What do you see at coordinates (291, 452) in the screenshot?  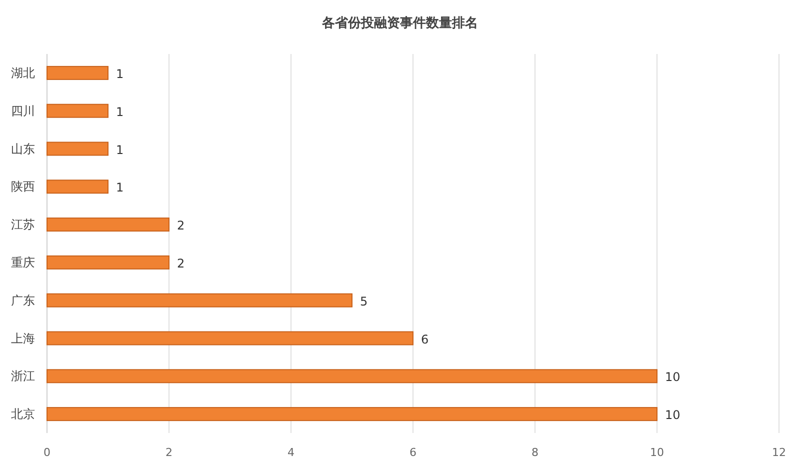 I see `x-tick: 4` at bounding box center [291, 452].